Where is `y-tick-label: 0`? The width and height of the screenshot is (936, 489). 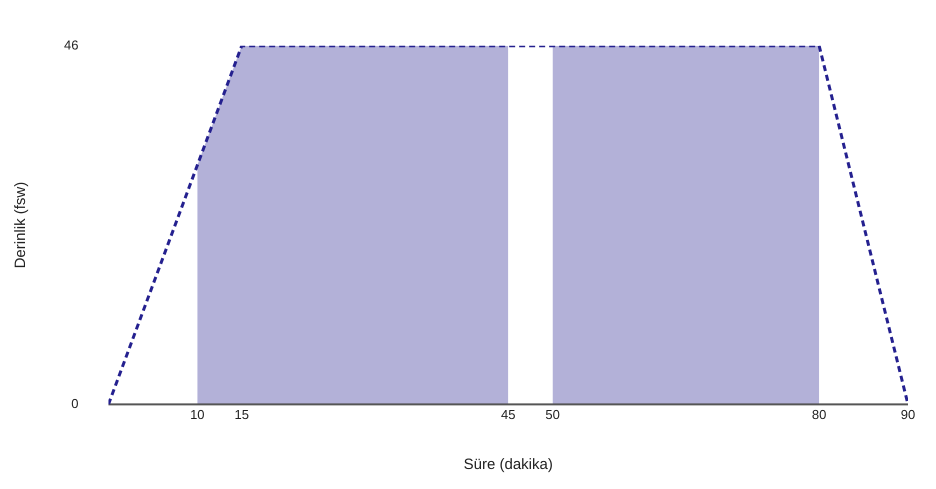
y-tick-label: 0 is located at coordinates (74, 403).